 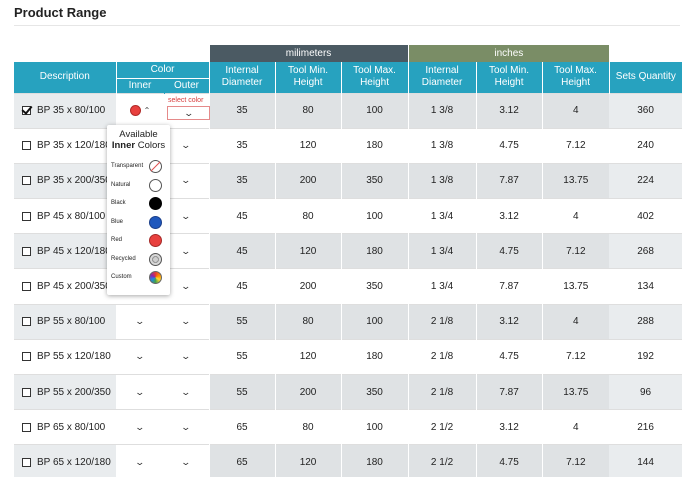 What do you see at coordinates (118, 203) in the screenshot?
I see `color-option-label: Black` at bounding box center [118, 203].